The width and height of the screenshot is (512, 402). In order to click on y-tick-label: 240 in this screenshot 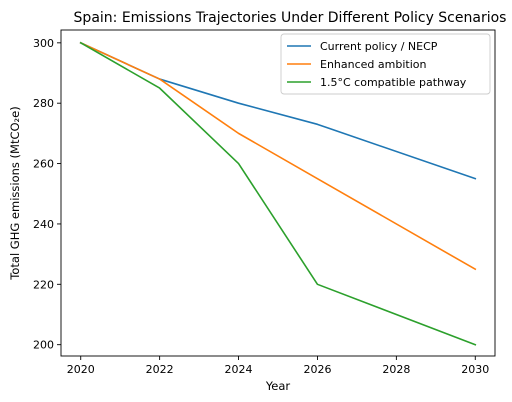, I will do `click(43, 224)`.